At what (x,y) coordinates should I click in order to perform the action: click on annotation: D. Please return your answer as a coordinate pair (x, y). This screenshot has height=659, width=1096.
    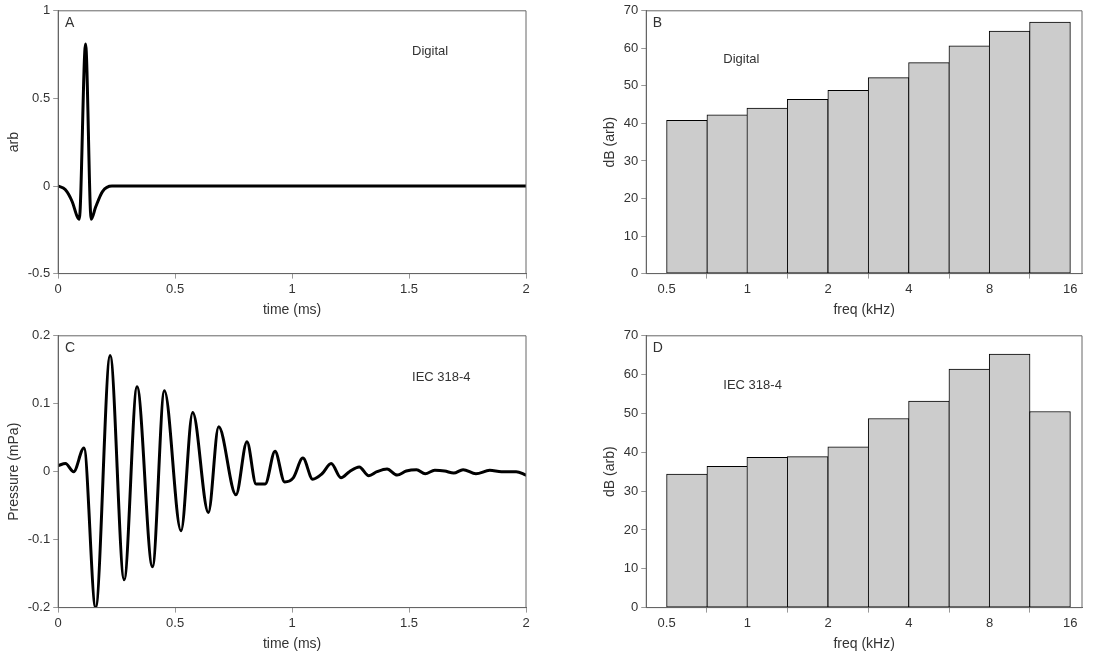
    Looking at the image, I should click on (657, 347).